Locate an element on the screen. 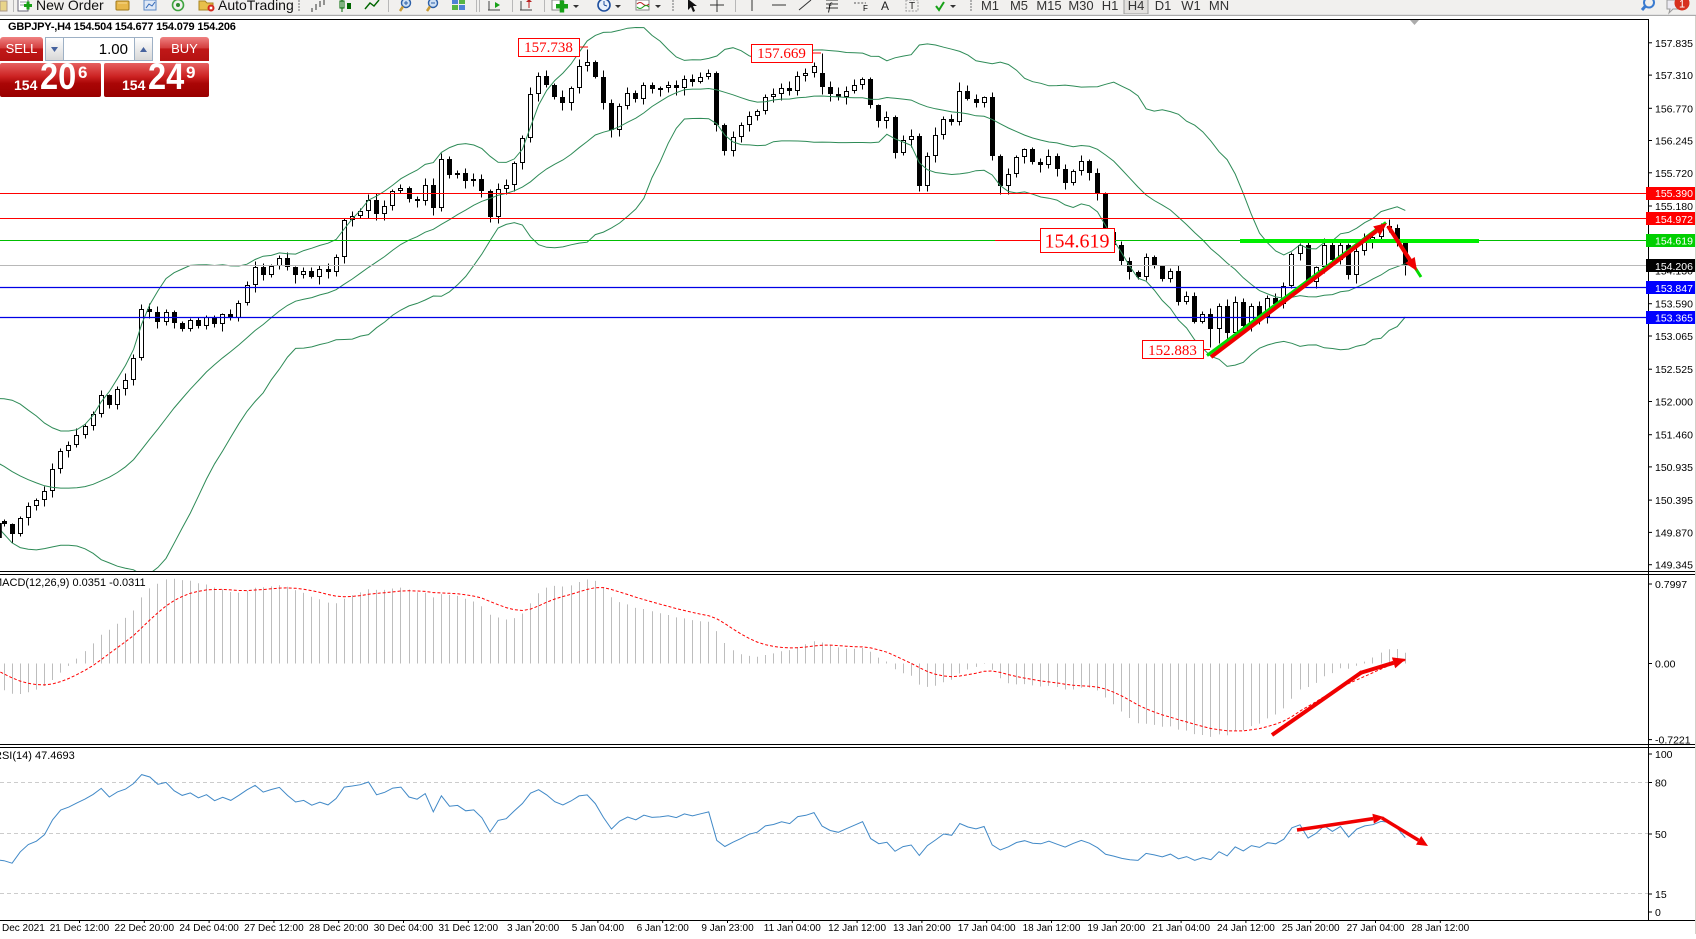 The image size is (1696, 939). svg-text: 153.590 is located at coordinates (1674, 305).